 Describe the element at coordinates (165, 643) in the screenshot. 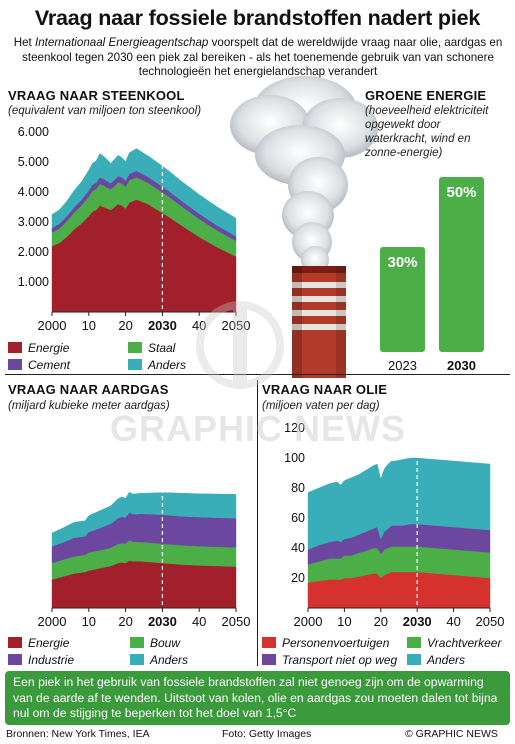

I see `legend-label: Bouw` at that location.